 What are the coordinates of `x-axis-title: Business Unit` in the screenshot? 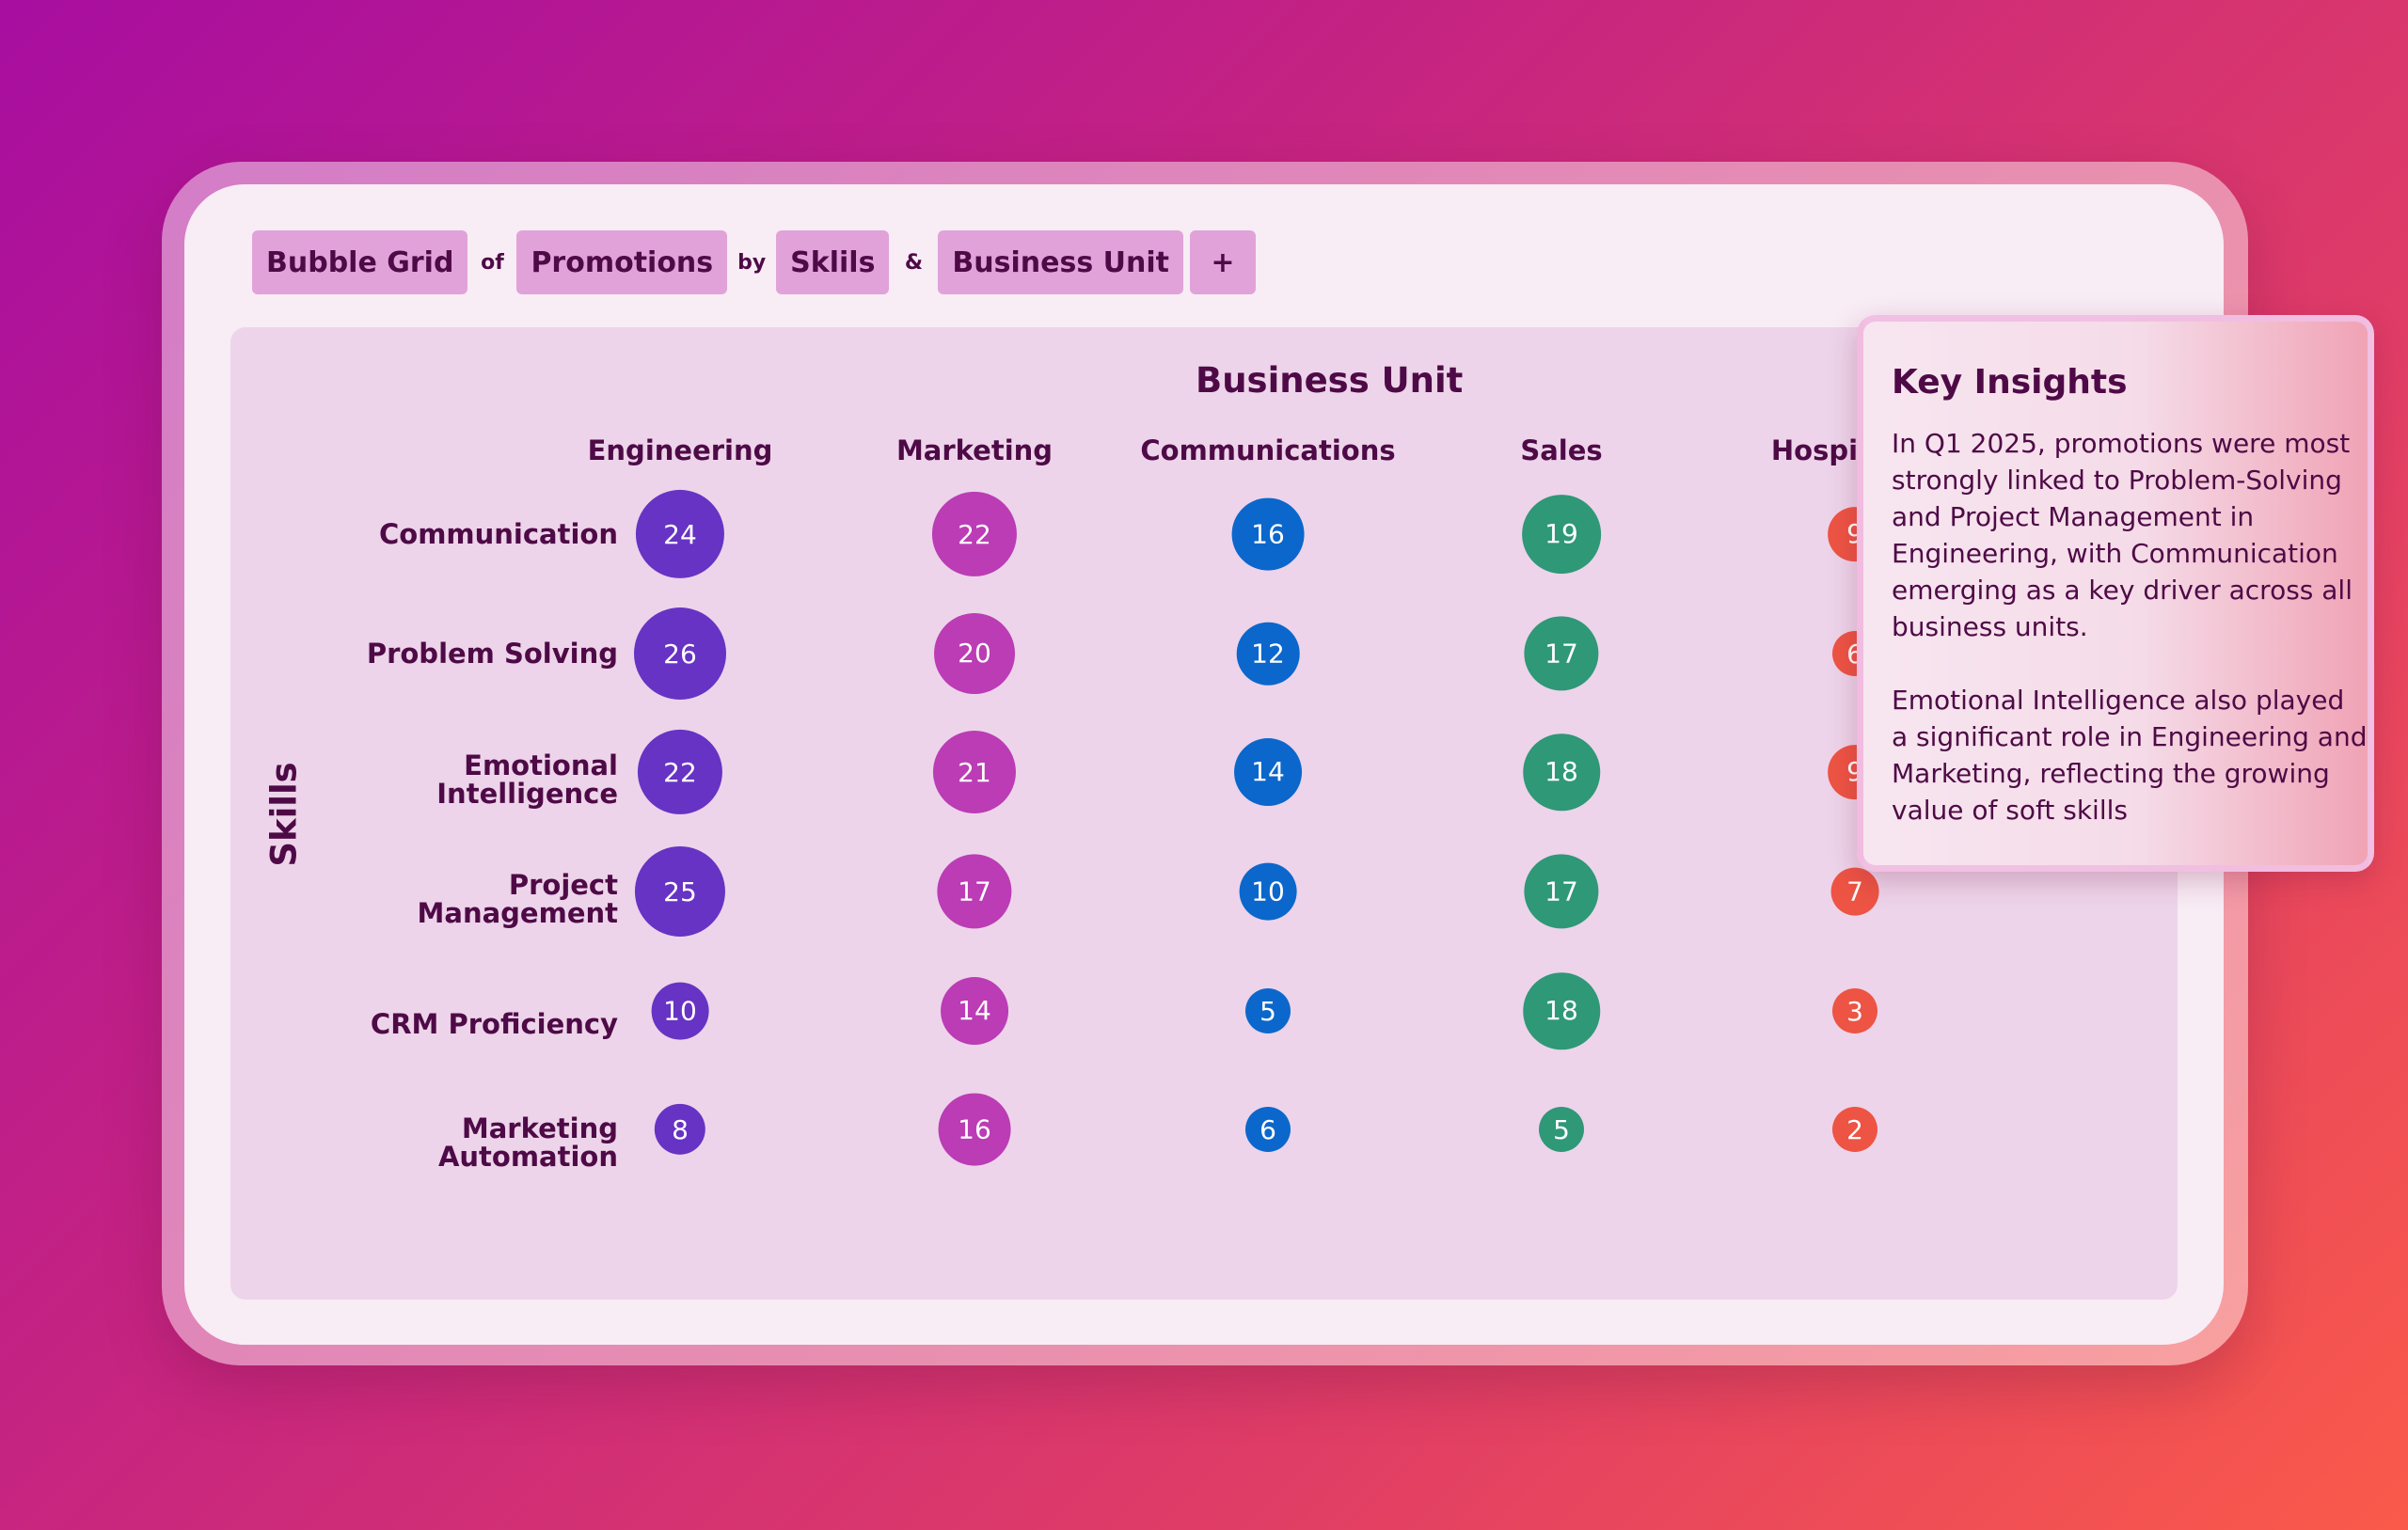 It's located at (1330, 380).